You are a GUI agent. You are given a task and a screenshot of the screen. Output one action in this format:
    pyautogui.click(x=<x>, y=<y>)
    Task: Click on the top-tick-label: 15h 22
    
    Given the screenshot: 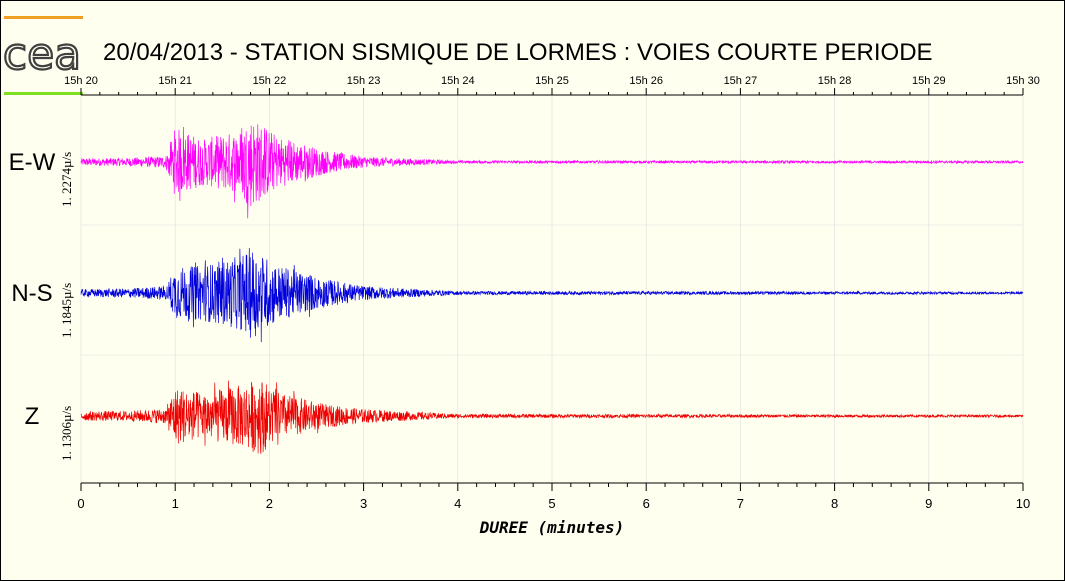 What is the action you would take?
    pyautogui.click(x=270, y=81)
    